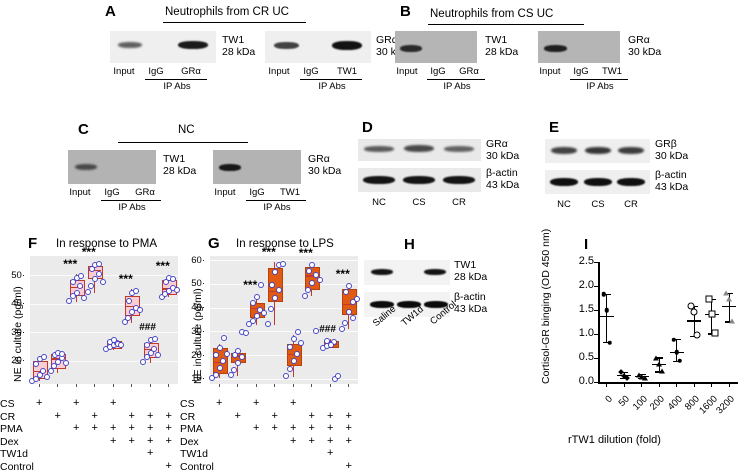 The width and height of the screenshot is (751, 473). I want to click on panel-a-title-rule, so click(234, 22).